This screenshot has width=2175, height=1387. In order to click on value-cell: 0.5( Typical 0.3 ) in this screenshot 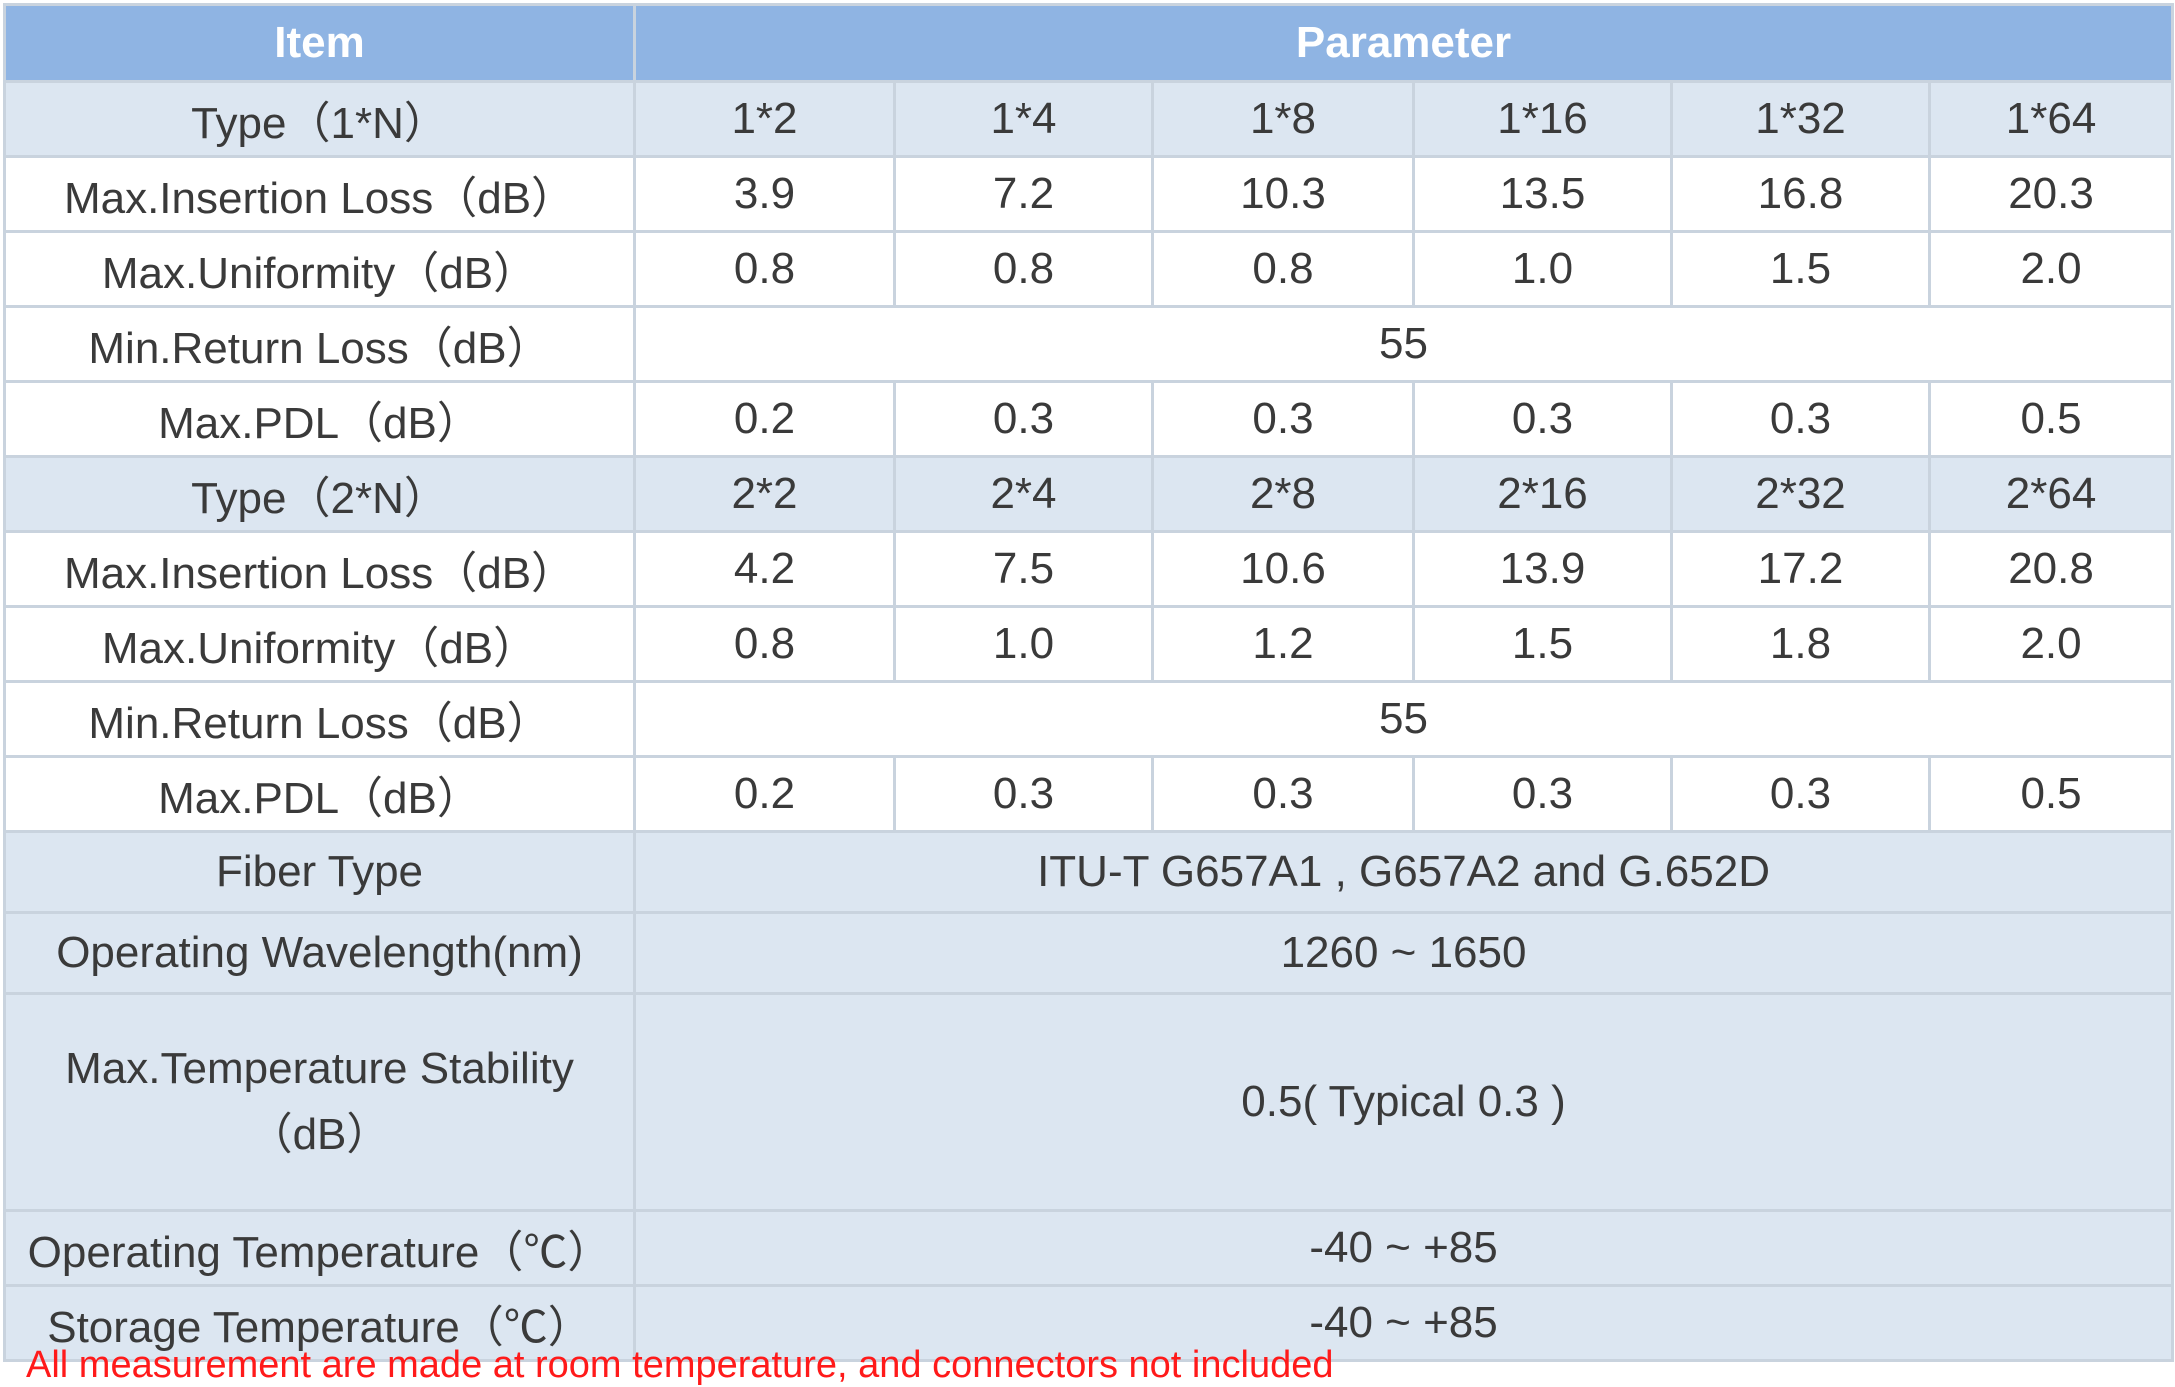, I will do `click(1403, 1102)`.